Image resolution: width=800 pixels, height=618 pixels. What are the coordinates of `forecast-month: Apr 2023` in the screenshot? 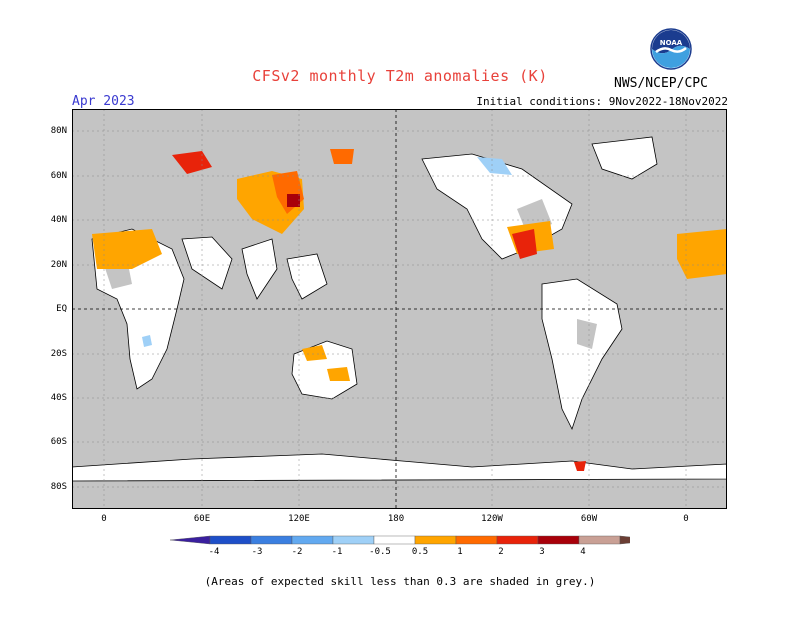 It's located at (103, 101).